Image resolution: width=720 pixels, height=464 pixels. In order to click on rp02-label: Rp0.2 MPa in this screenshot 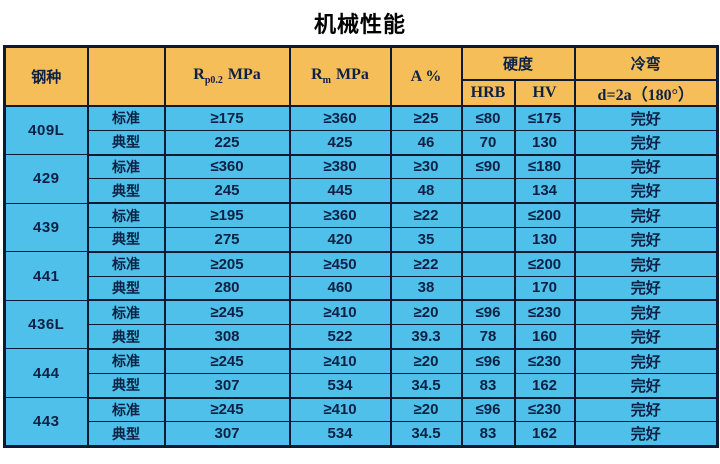, I will do `click(227, 76)`.